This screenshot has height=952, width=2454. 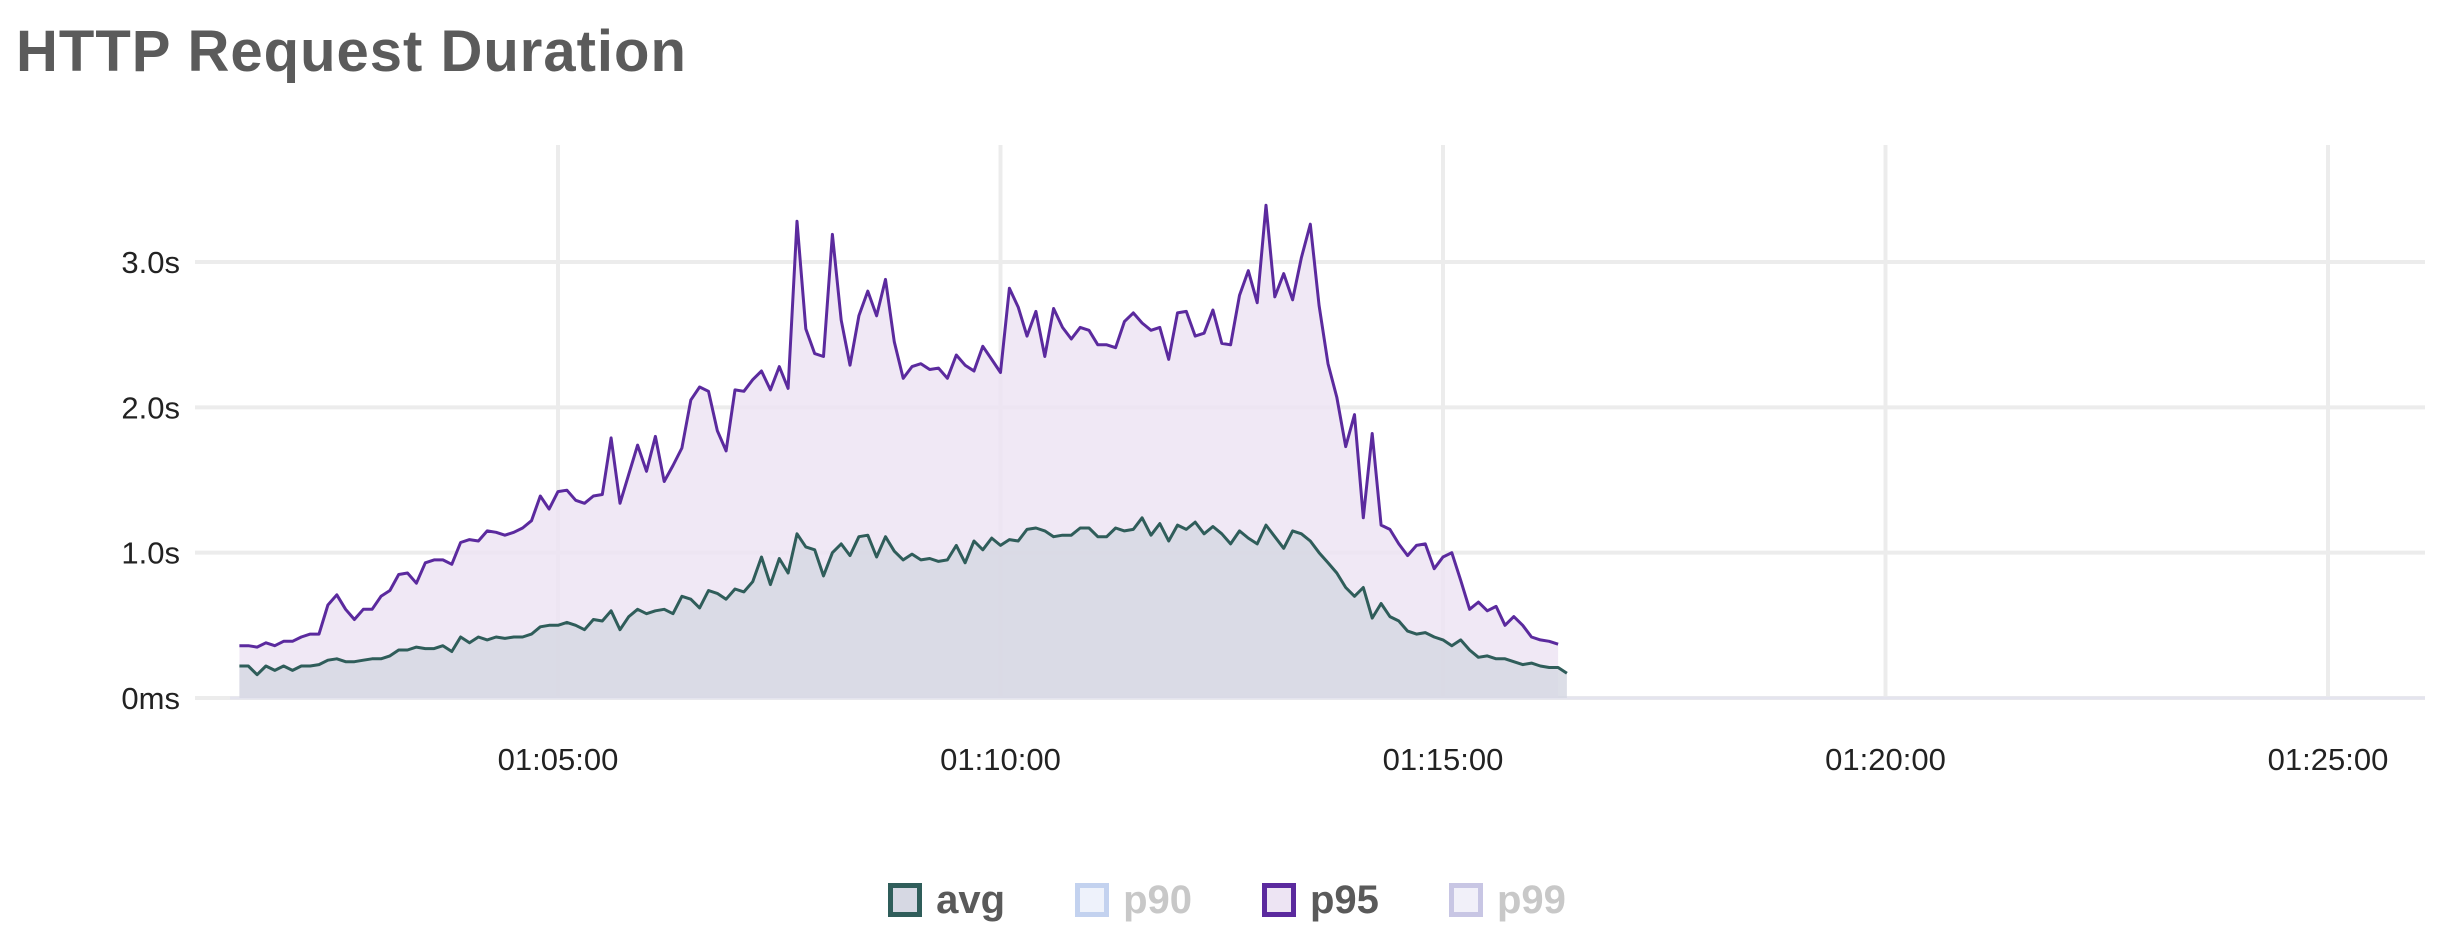 I want to click on legend-item-p90: p90, so click(x=1133, y=900).